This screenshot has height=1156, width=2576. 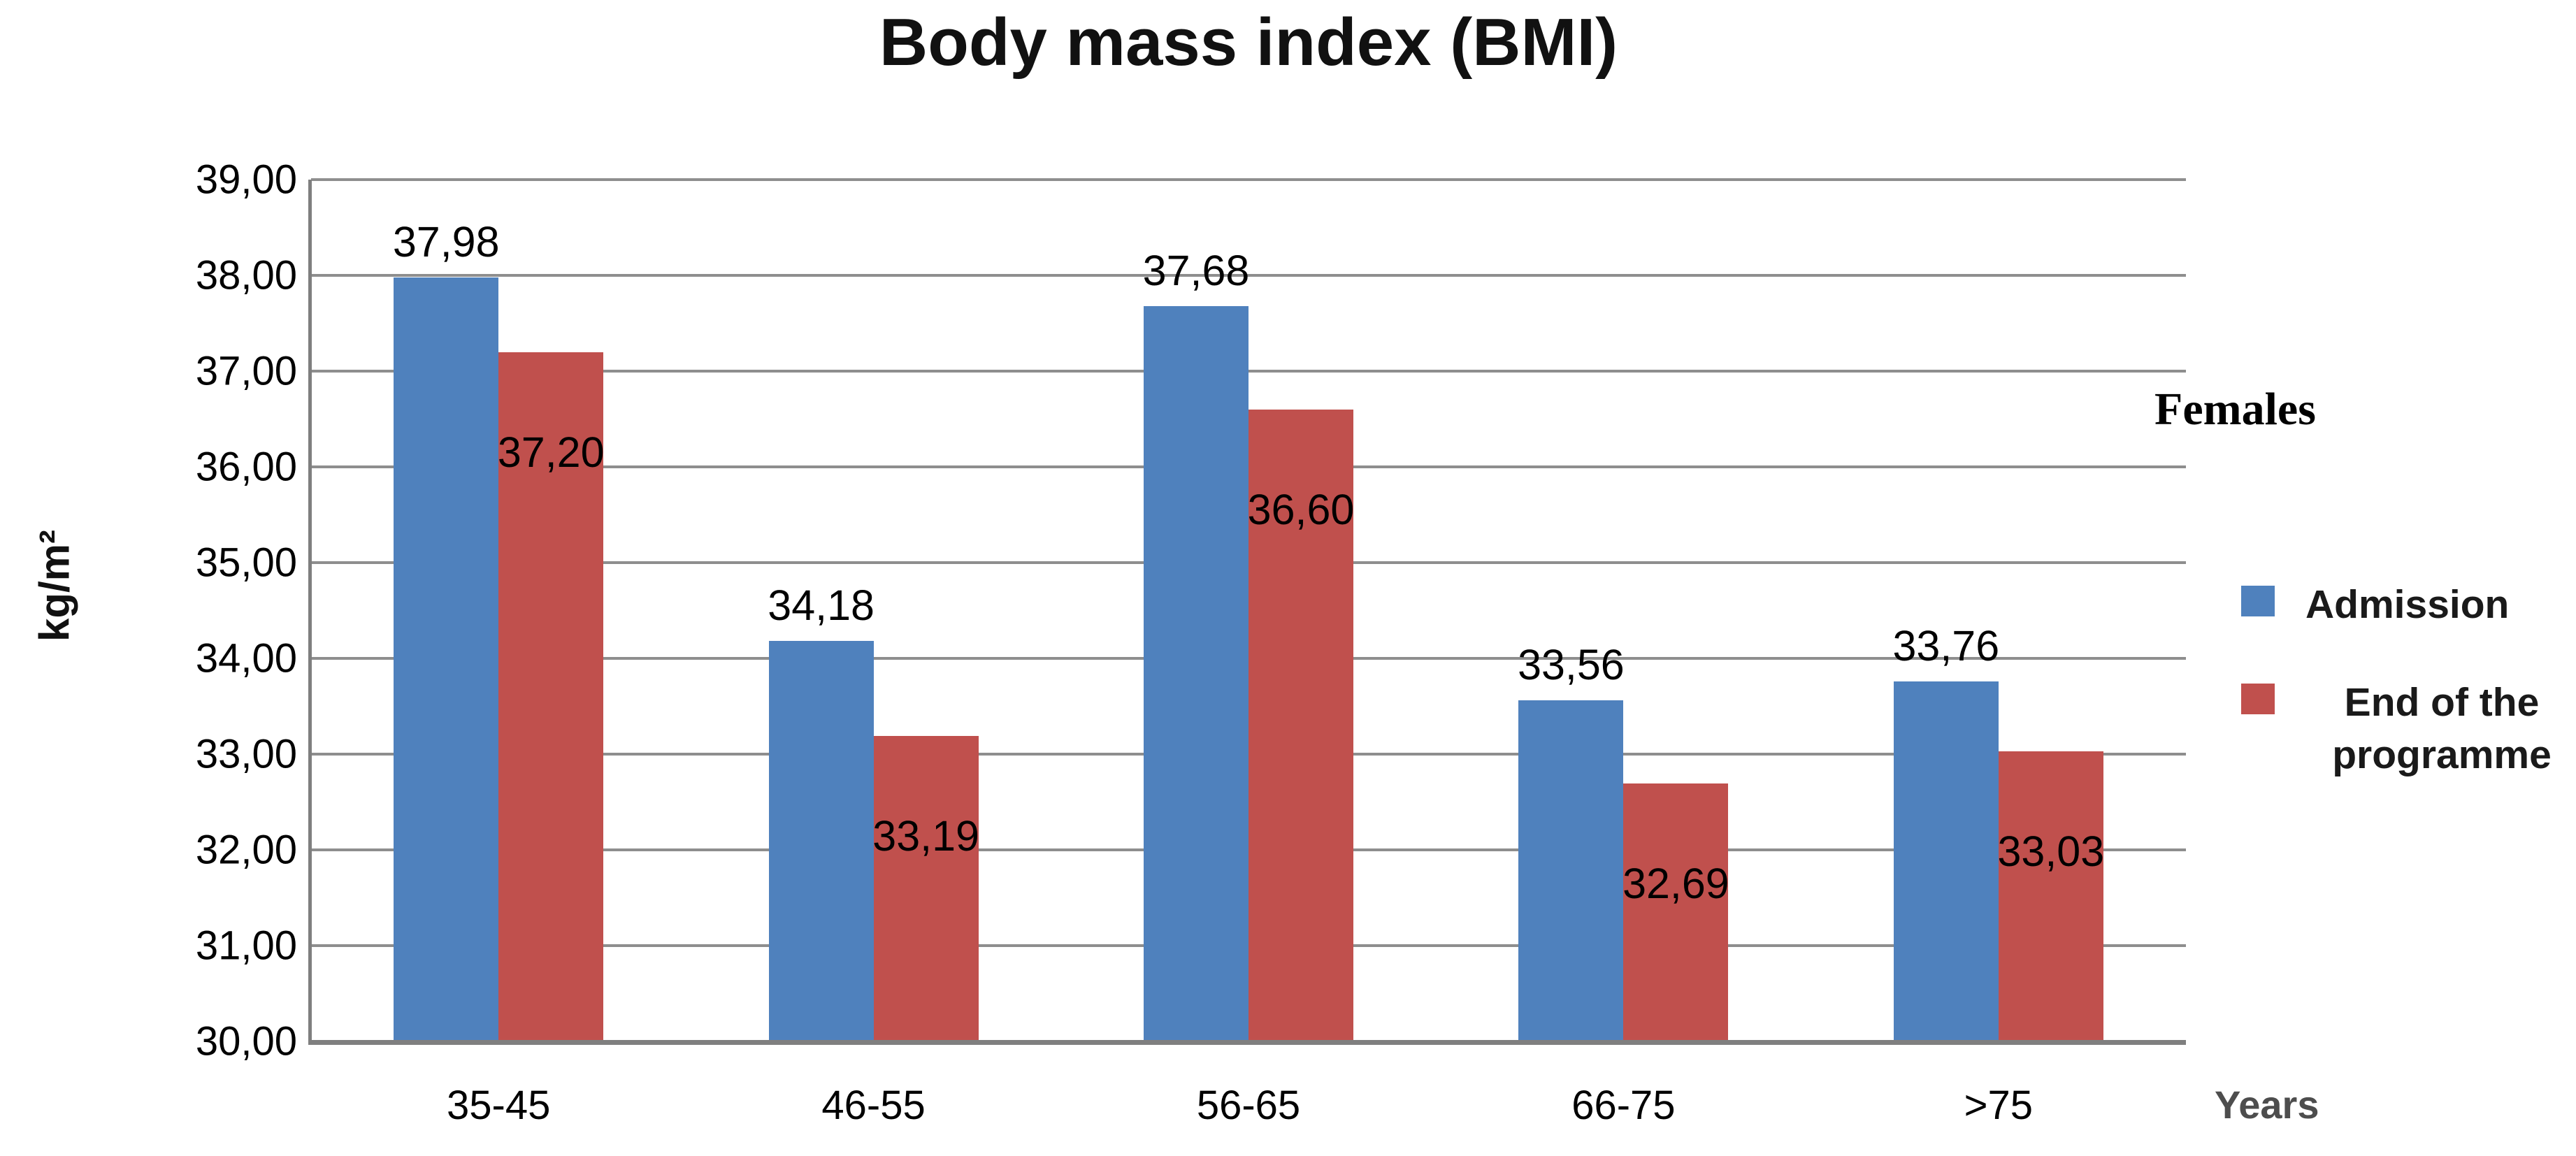 I want to click on value-label-end-of-the-programme-35-45: 37,20, so click(x=551, y=452).